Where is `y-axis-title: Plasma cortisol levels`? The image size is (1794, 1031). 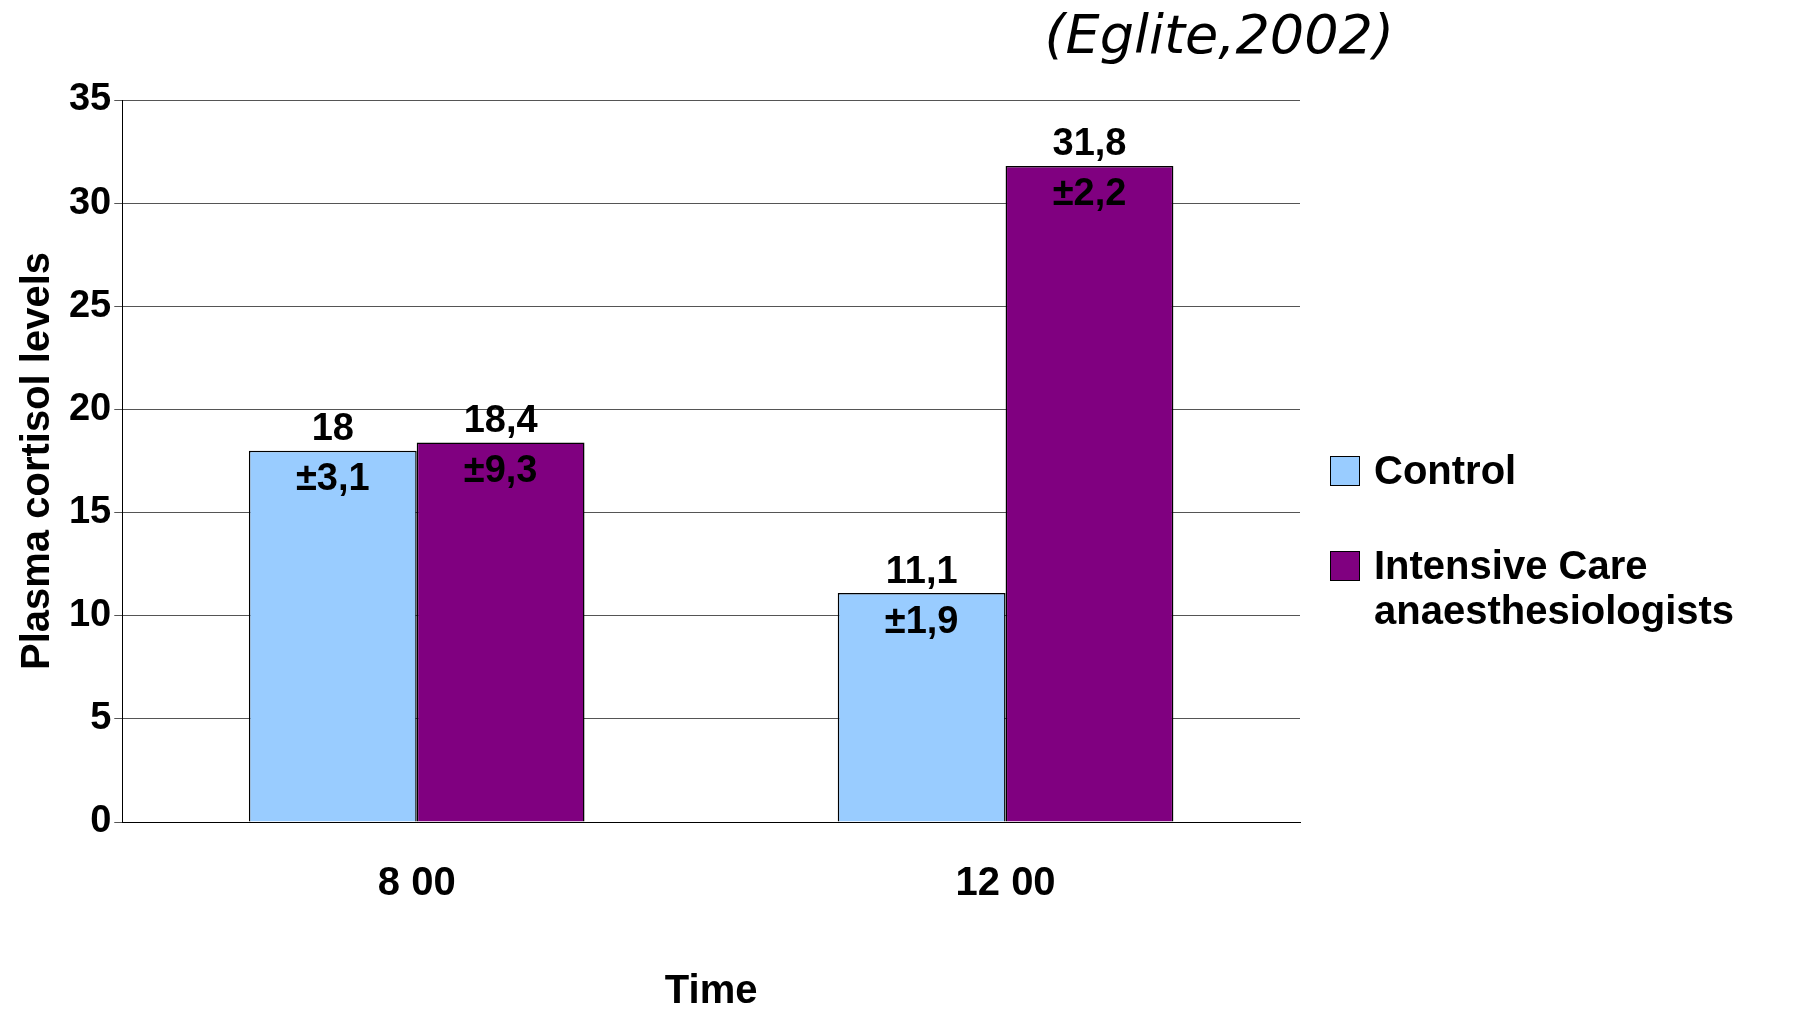
y-axis-title: Plasma cortisol levels is located at coordinates (35, 461).